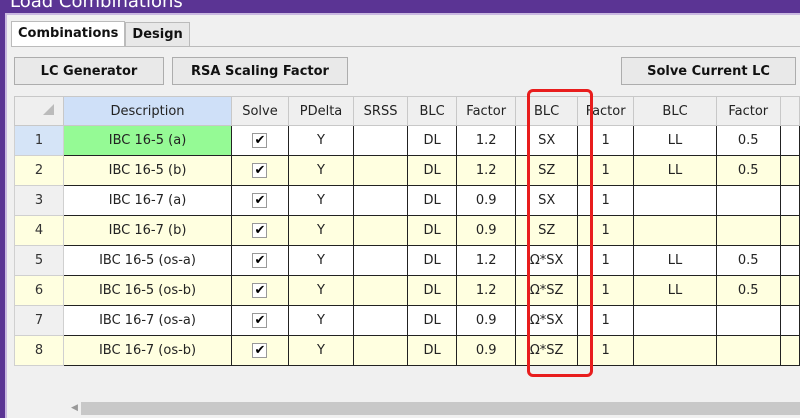 Image resolution: width=800 pixels, height=418 pixels. I want to click on blc-2-cell: SX, so click(547, 140).